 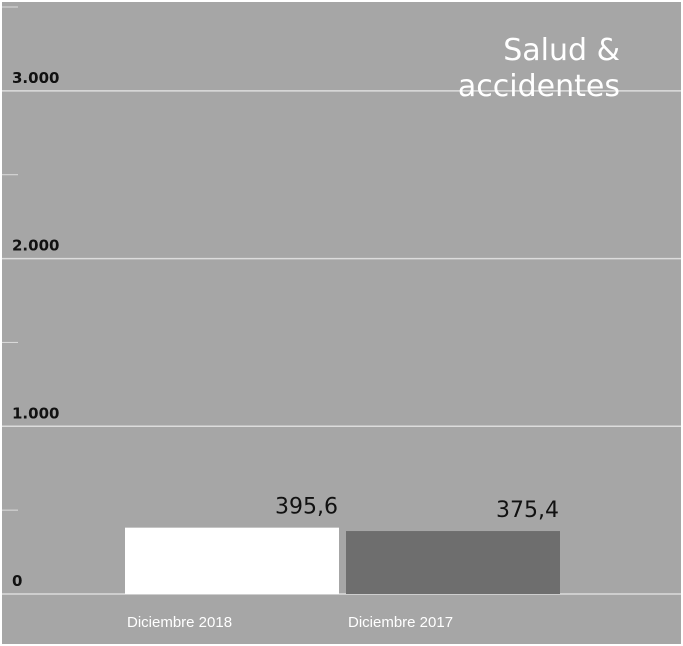 I want to click on y-axis-tick-labels: 0 1.000 2.000 3.000, so click(x=35, y=329).